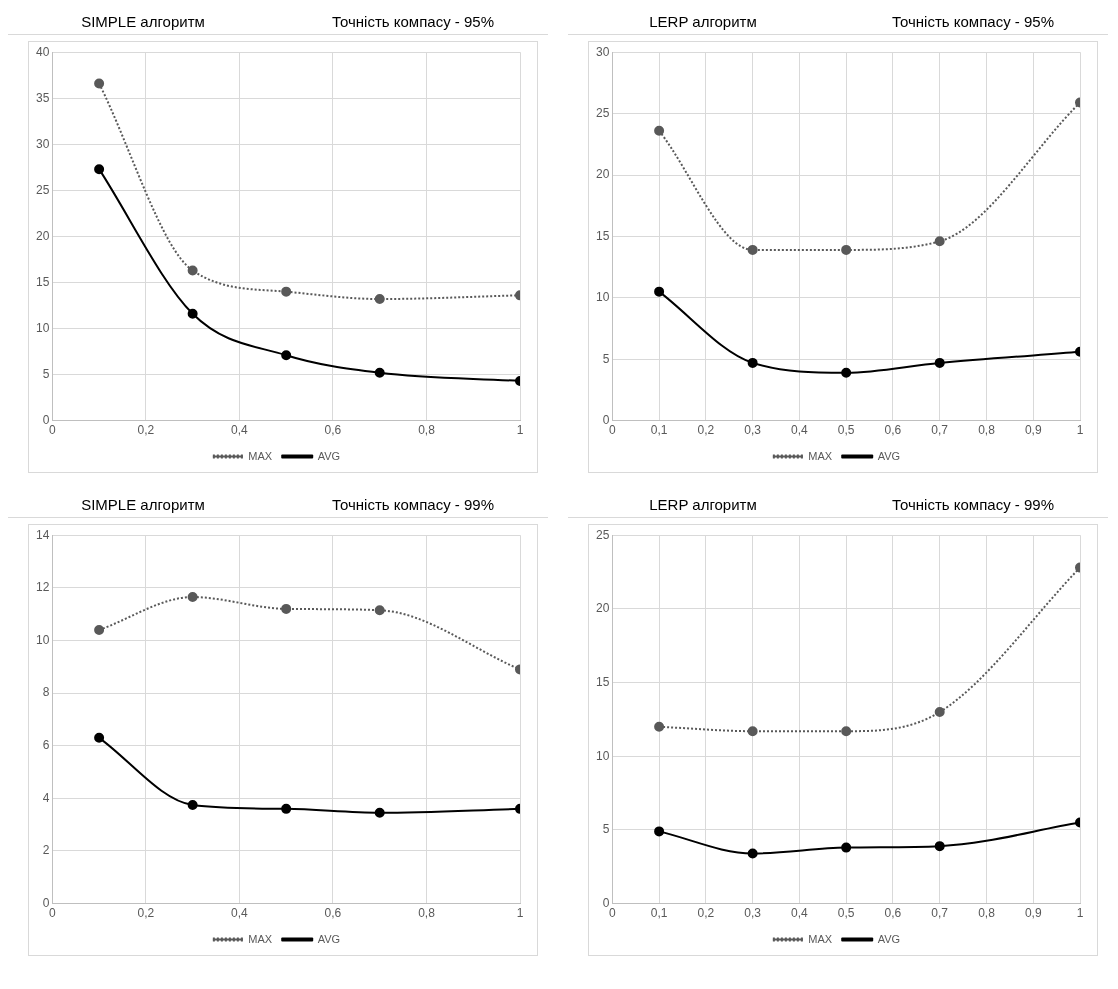  I want to click on y-tick-label: 14, so click(42, 534).